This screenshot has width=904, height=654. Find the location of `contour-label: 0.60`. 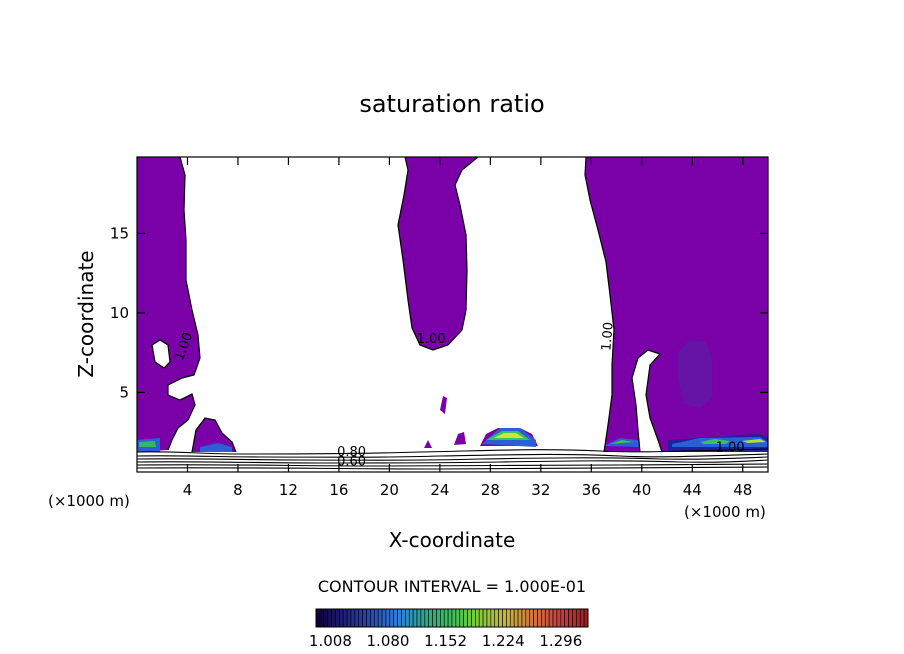

contour-label: 0.60 is located at coordinates (351, 462).